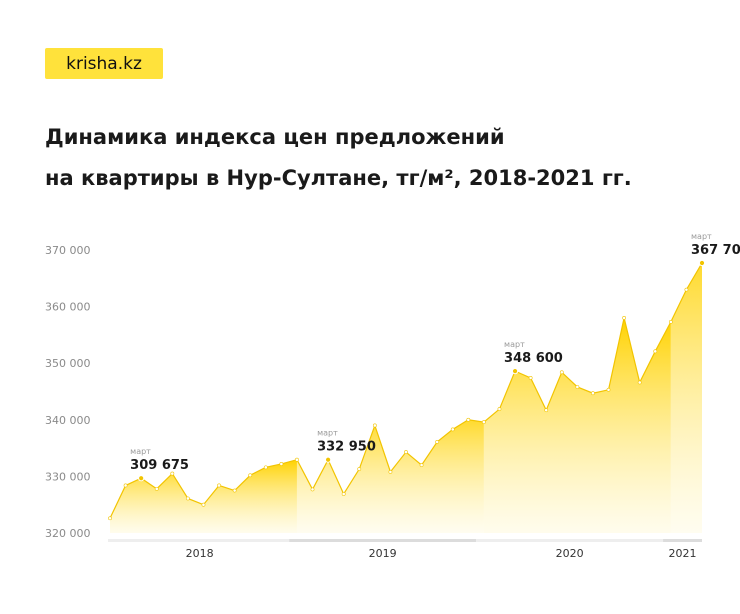 The height and width of the screenshot is (614, 740). I want to click on logo-text: krisha.kz, so click(104, 63).